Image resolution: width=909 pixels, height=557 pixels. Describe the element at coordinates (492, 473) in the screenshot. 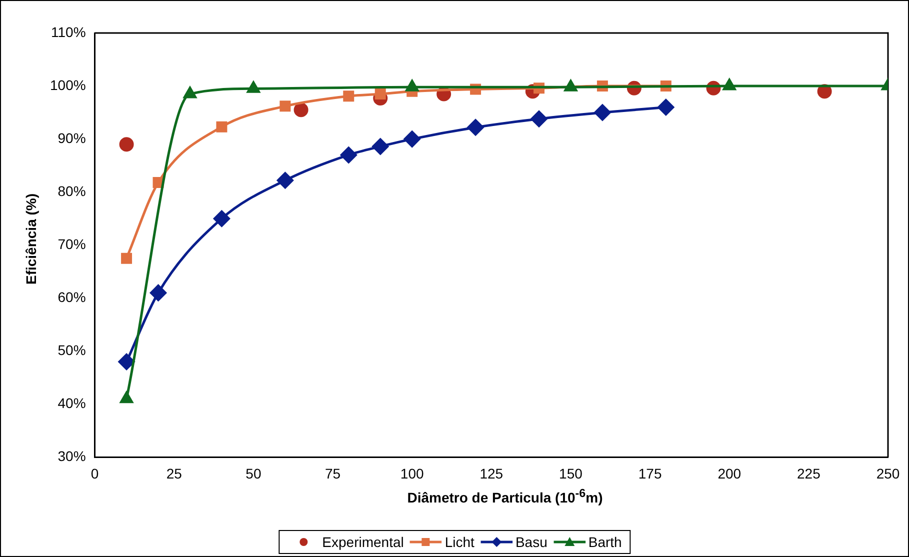

I see `x-tick-label: 125` at that location.